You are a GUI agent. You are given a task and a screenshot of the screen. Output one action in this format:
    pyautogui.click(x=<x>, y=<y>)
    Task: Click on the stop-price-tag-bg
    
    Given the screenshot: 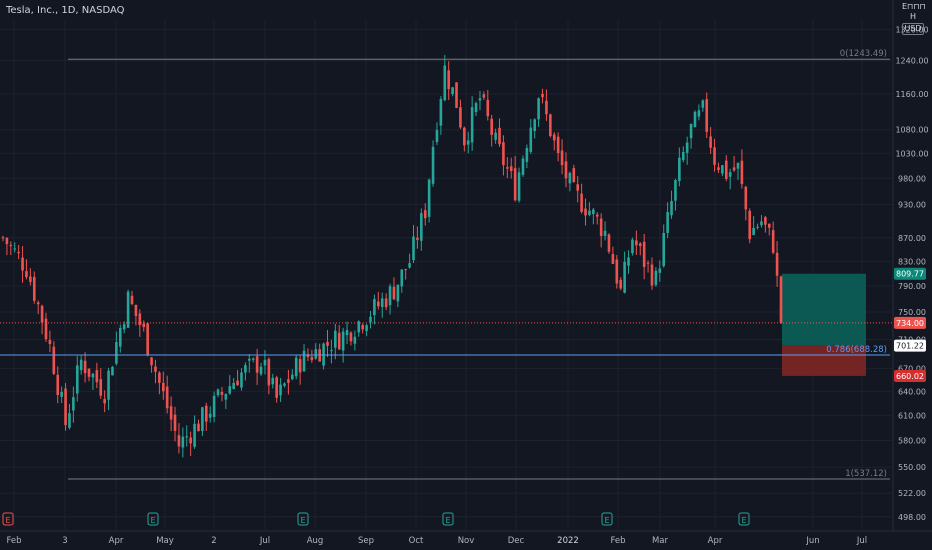 What is the action you would take?
    pyautogui.click(x=910, y=375)
    